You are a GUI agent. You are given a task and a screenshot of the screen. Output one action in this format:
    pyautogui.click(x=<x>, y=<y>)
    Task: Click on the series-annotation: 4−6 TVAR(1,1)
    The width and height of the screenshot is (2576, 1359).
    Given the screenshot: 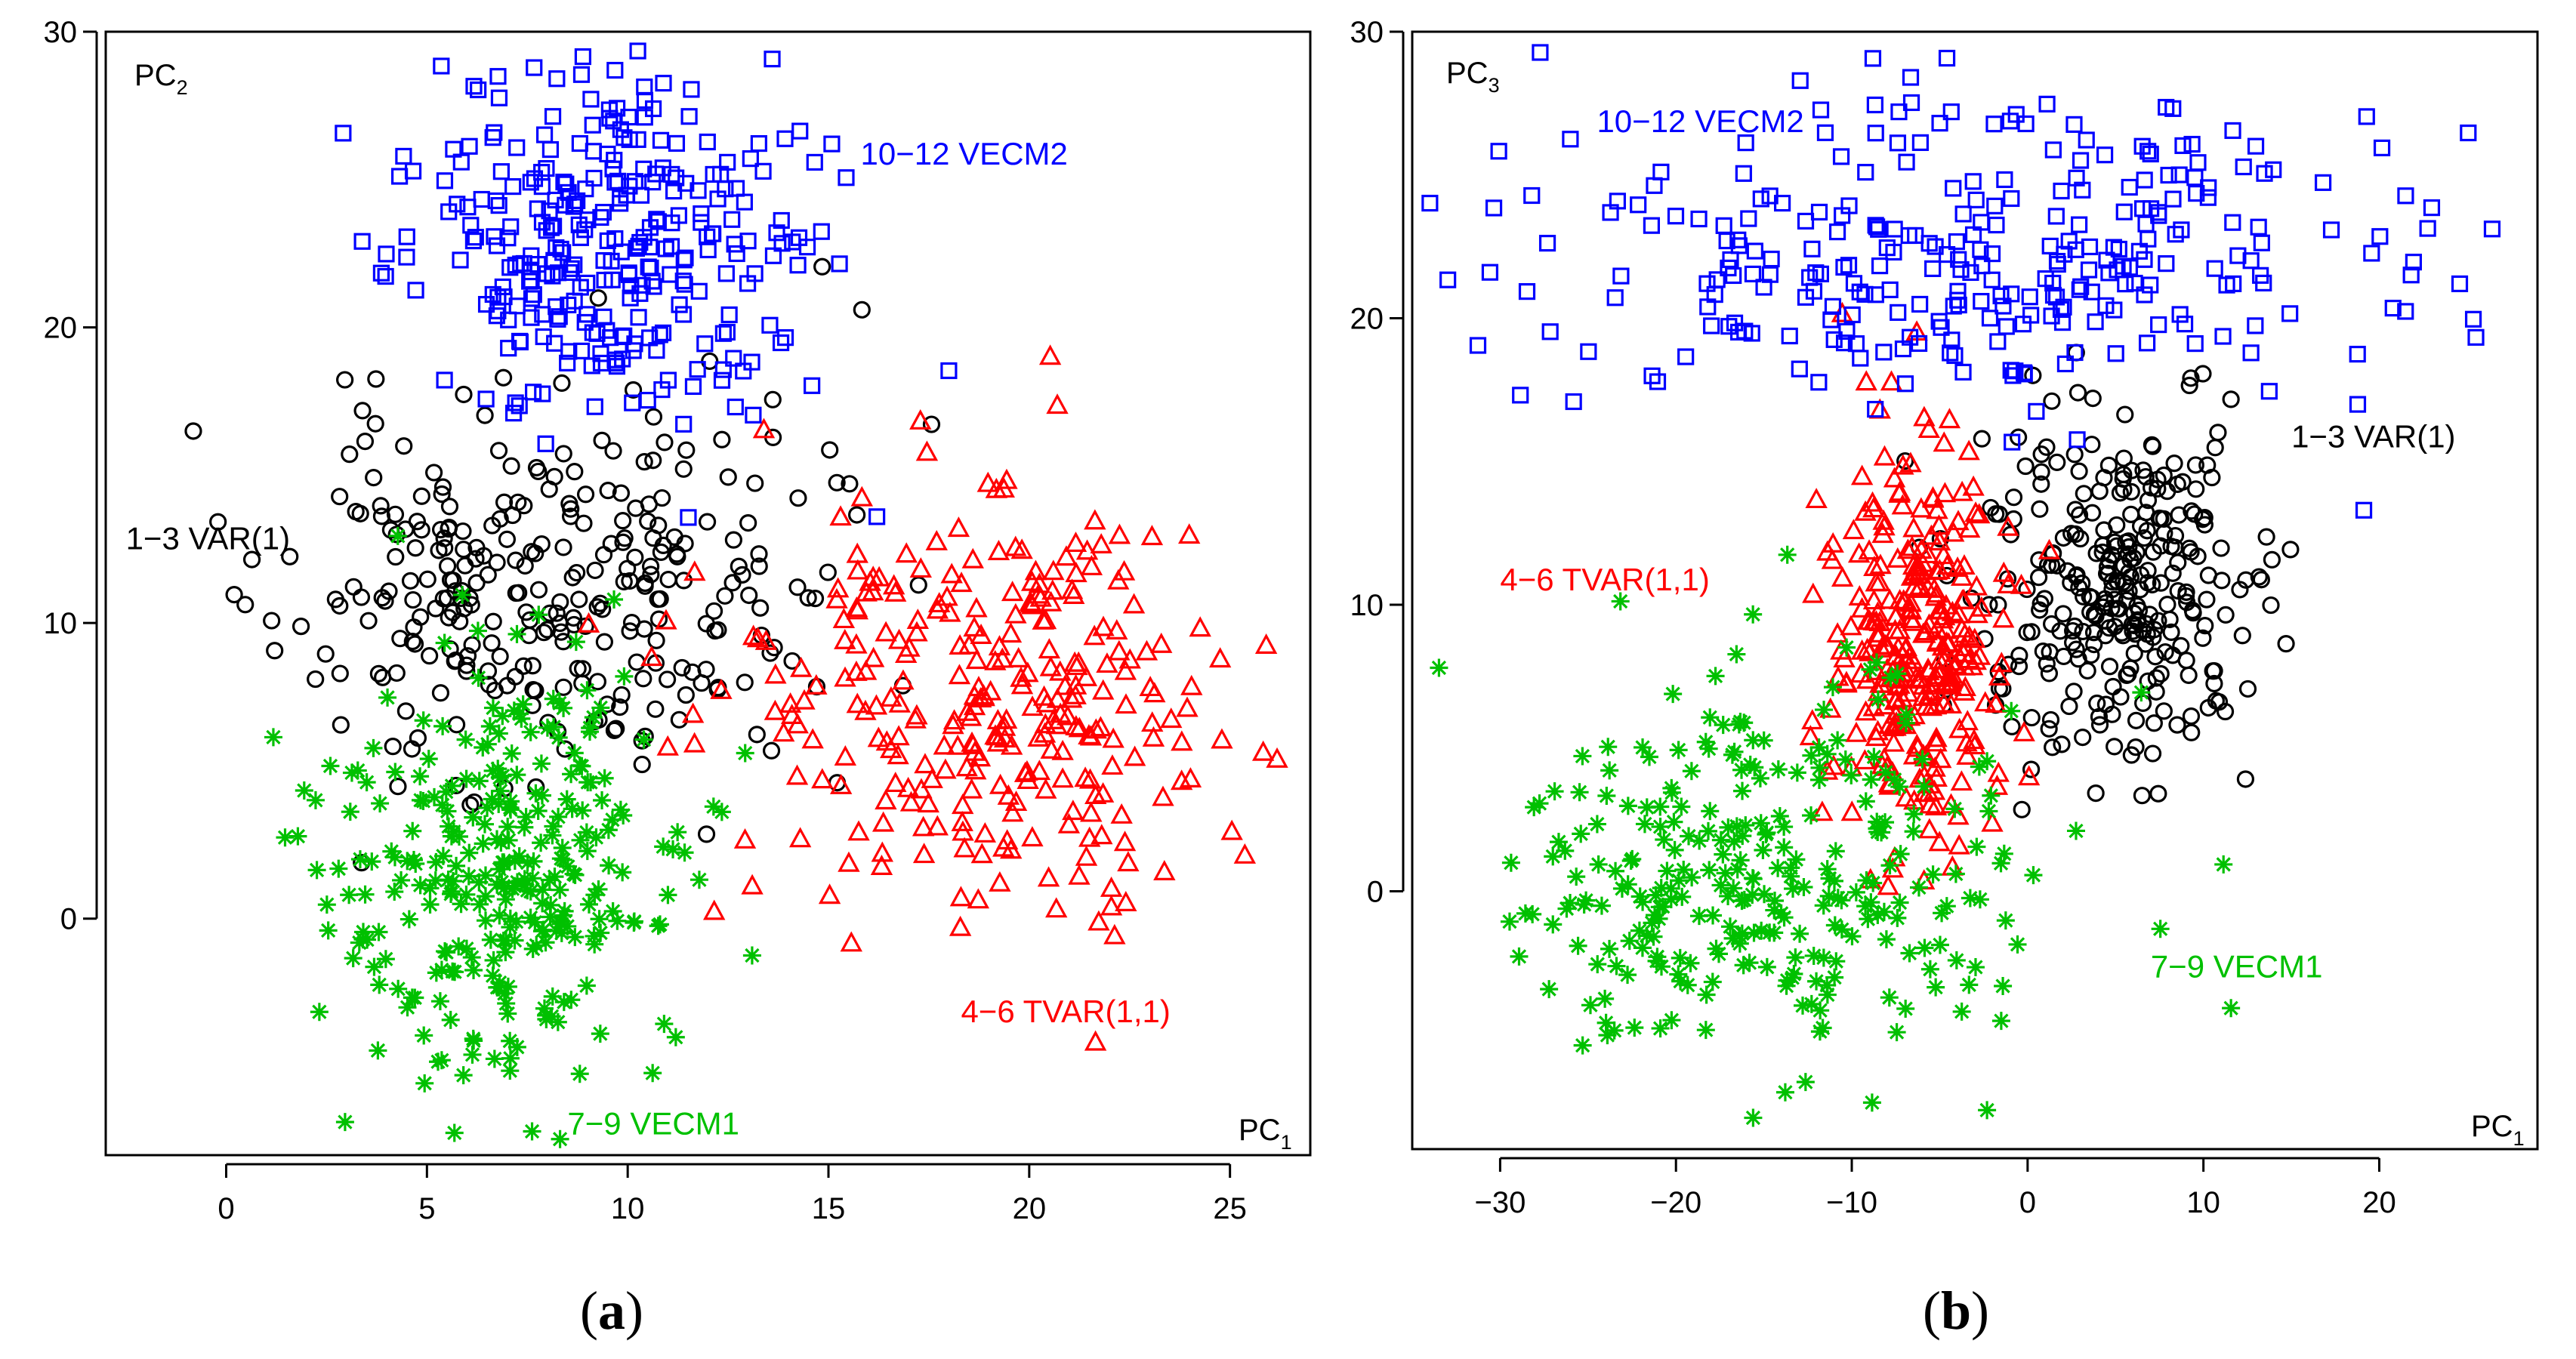 What is the action you would take?
    pyautogui.click(x=1065, y=1011)
    